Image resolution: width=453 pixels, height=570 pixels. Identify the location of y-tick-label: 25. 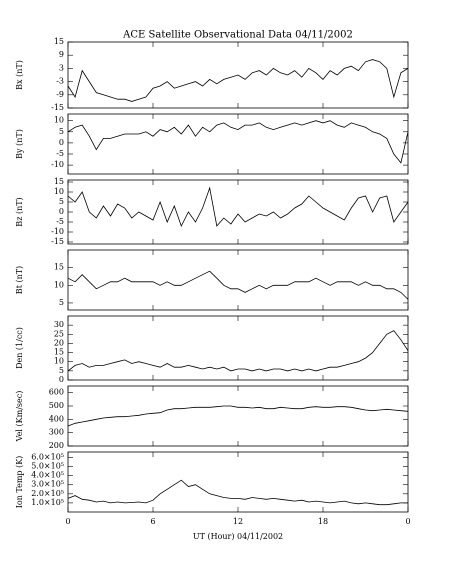
(59, 333).